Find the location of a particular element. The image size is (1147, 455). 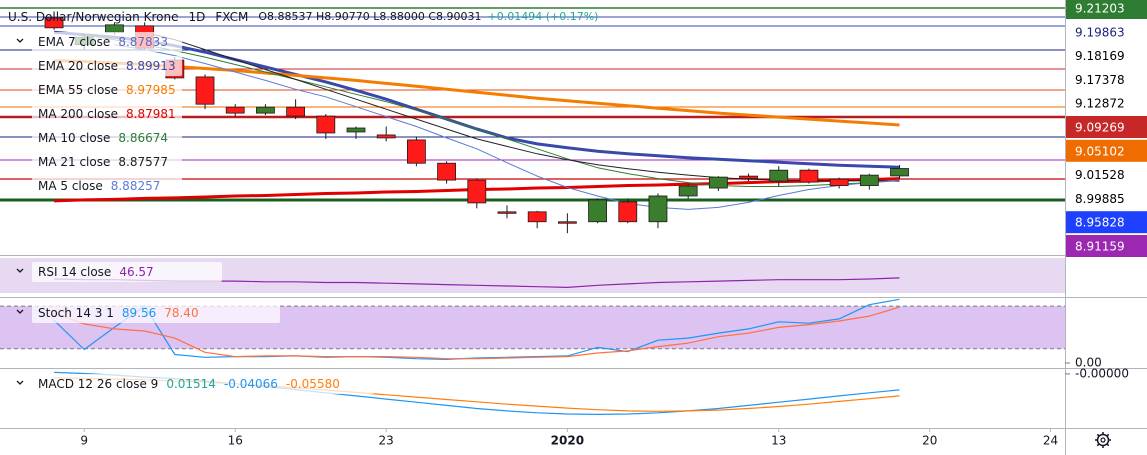

legend-name: EMA 20 close is located at coordinates (78, 66).